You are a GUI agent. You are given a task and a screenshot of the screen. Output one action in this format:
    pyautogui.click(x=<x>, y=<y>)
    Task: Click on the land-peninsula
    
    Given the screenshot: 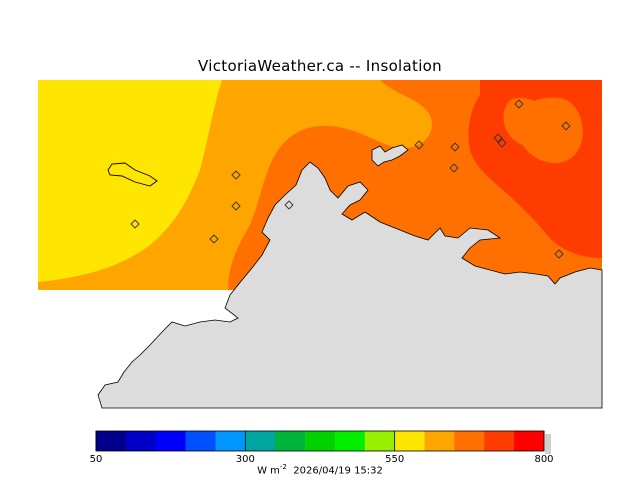 What is the action you would take?
    pyautogui.click(x=390, y=155)
    